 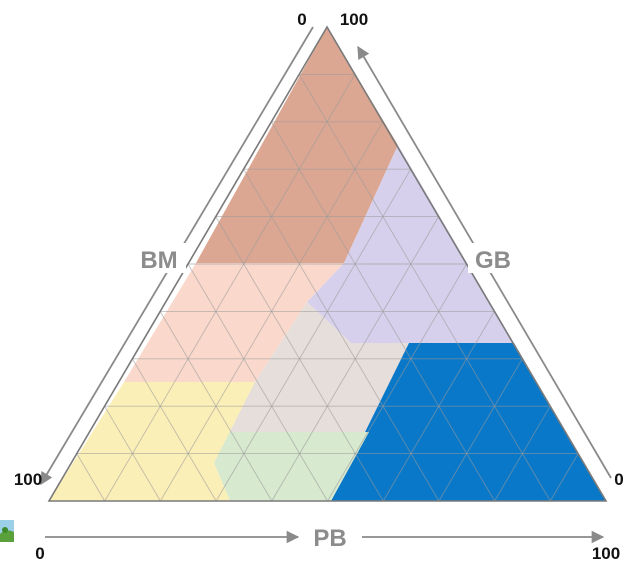 What do you see at coordinates (28, 479) in the screenshot?
I see `bm-end-value: 100` at bounding box center [28, 479].